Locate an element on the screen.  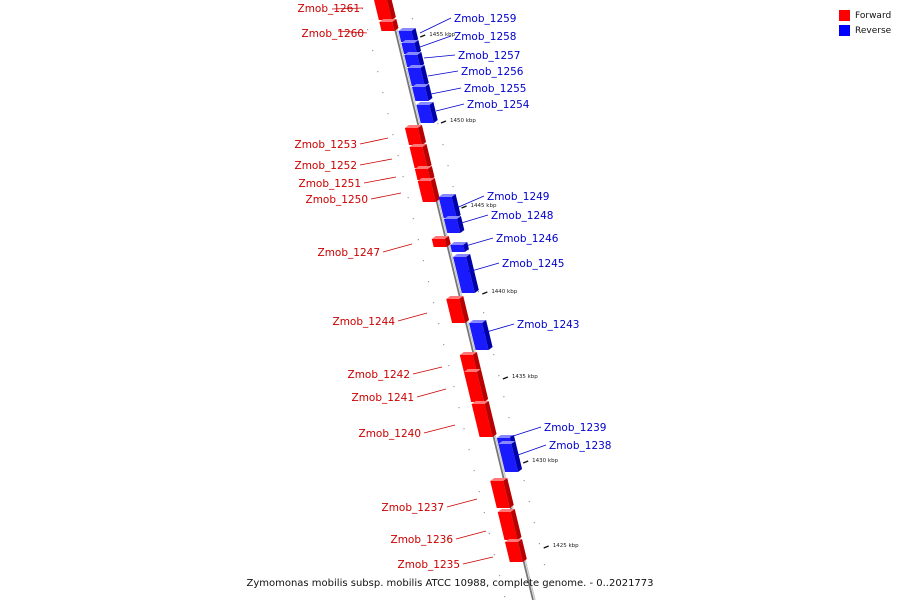
gene-label: Zmob_1239 is located at coordinates (575, 428).